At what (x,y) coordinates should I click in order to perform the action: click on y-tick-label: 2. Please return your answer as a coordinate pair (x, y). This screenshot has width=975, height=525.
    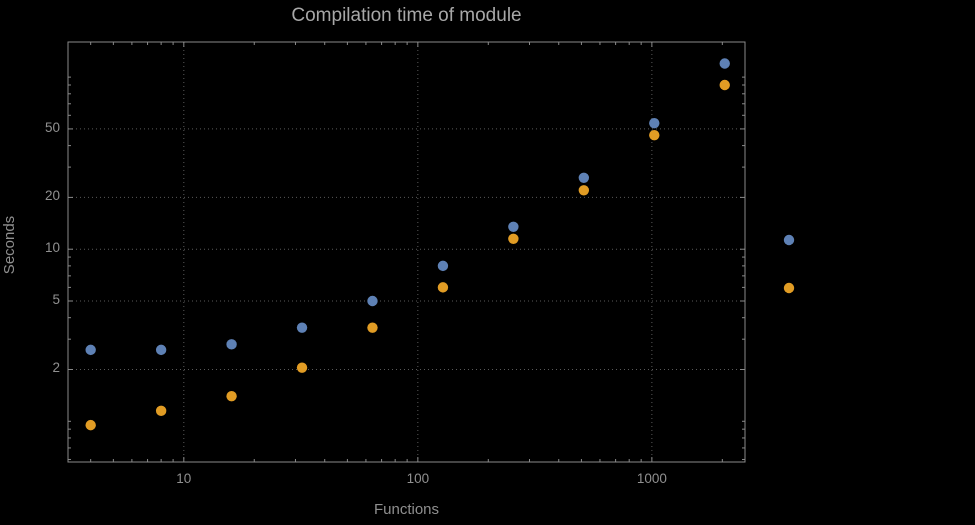
    Looking at the image, I should click on (56, 368).